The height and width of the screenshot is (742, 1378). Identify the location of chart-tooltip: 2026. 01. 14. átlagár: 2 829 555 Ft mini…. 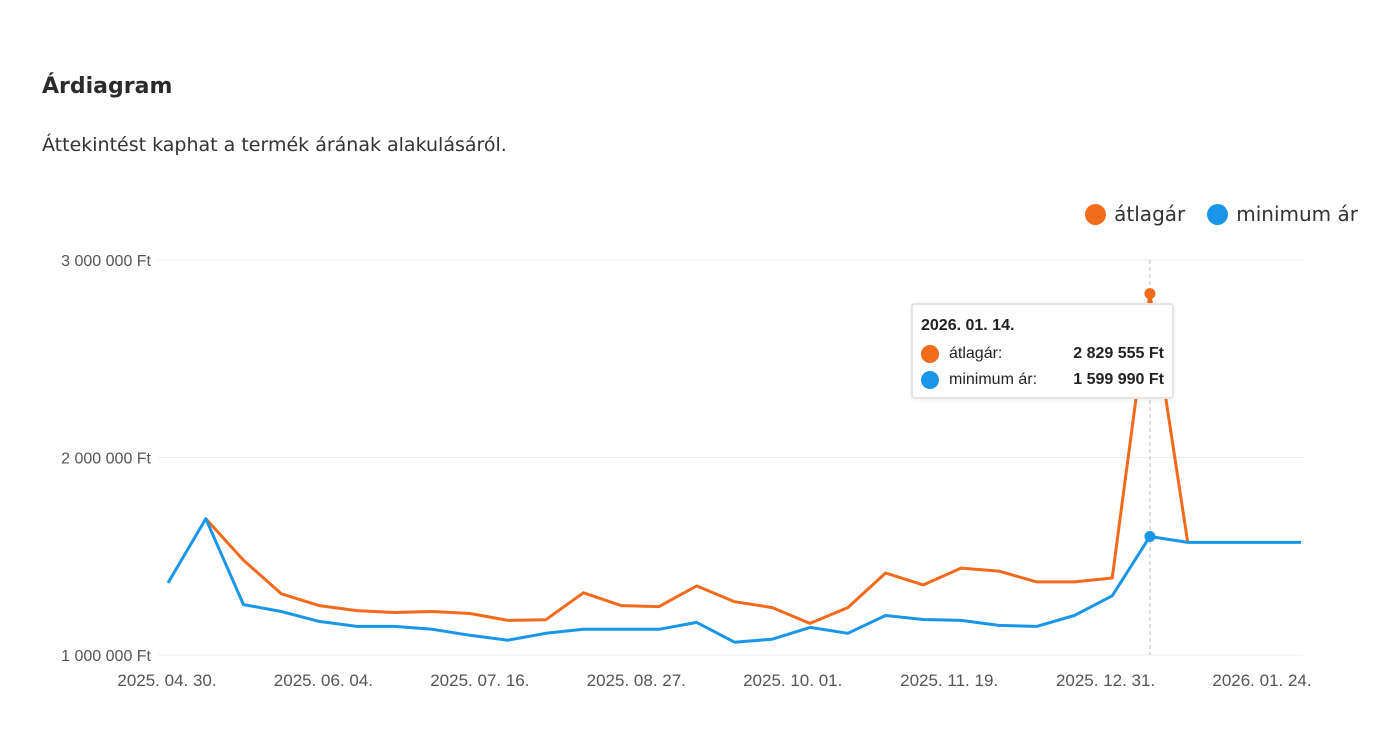
(1042, 351).